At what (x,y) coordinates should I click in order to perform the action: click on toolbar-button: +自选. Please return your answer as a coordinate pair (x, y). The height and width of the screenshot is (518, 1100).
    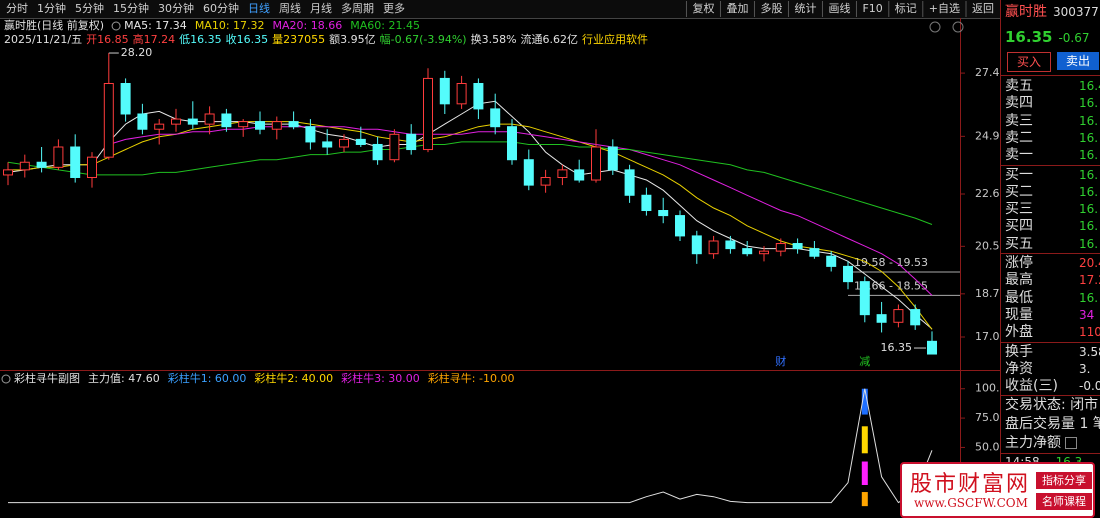
    Looking at the image, I should click on (944, 8).